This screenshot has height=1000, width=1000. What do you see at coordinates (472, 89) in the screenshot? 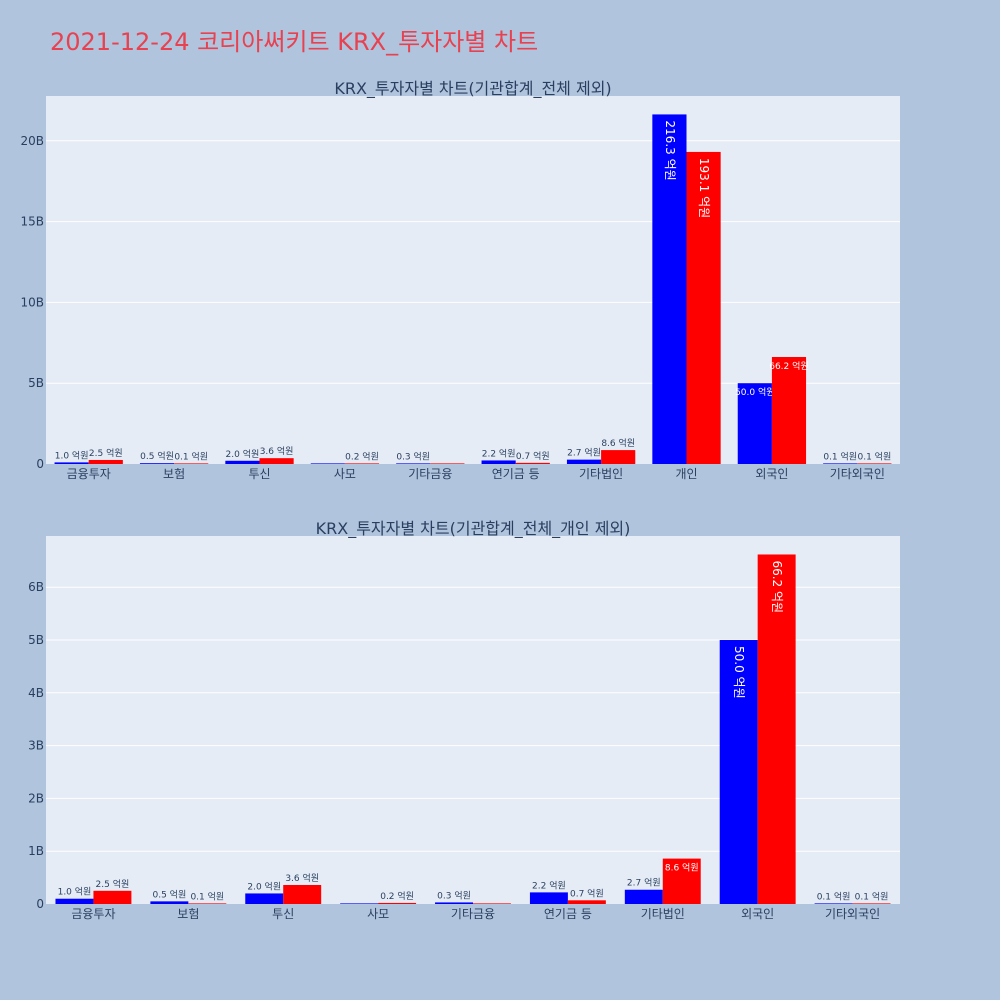
I see `chart-title: KRX_투자자별 차트(기관합계_전체 제외)` at bounding box center [472, 89].